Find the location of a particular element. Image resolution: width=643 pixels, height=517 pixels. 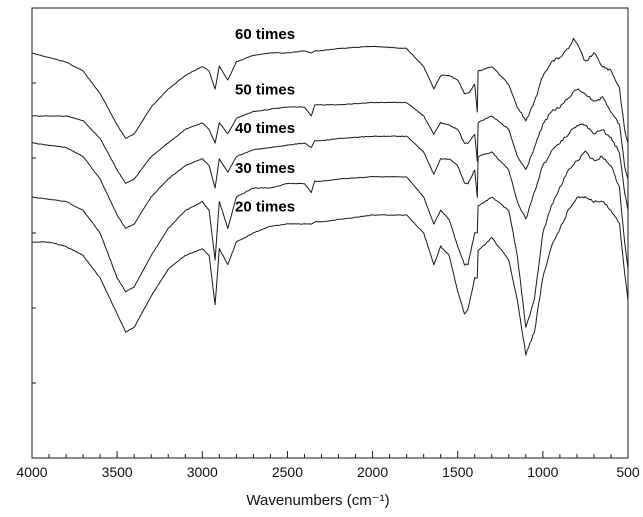

x-tick-label: 500 is located at coordinates (628, 472).